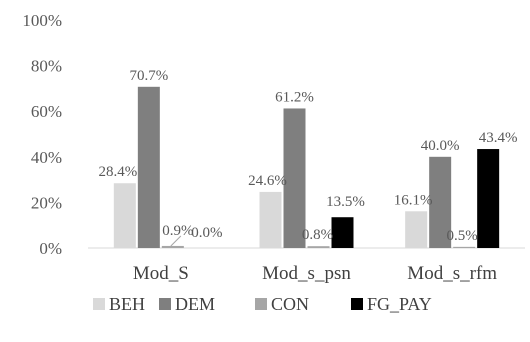 This screenshot has width=530, height=342. Describe the element at coordinates (117, 172) in the screenshot. I see `data-label: 28.4%` at that location.